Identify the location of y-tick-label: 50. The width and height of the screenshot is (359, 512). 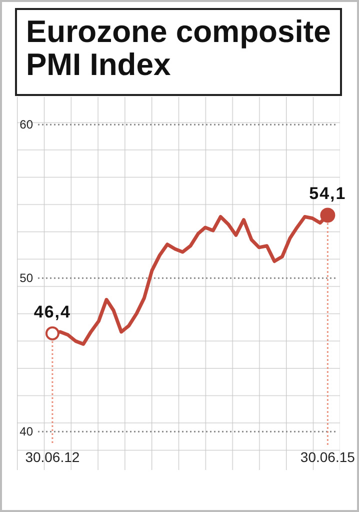
(27, 278).